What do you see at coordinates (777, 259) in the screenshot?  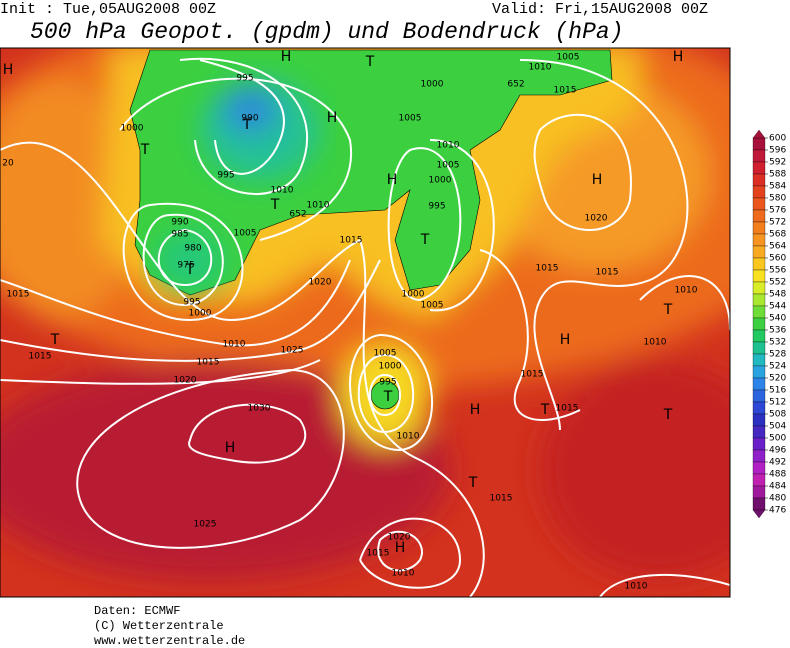 I see `colorbar-label: 560` at bounding box center [777, 259].